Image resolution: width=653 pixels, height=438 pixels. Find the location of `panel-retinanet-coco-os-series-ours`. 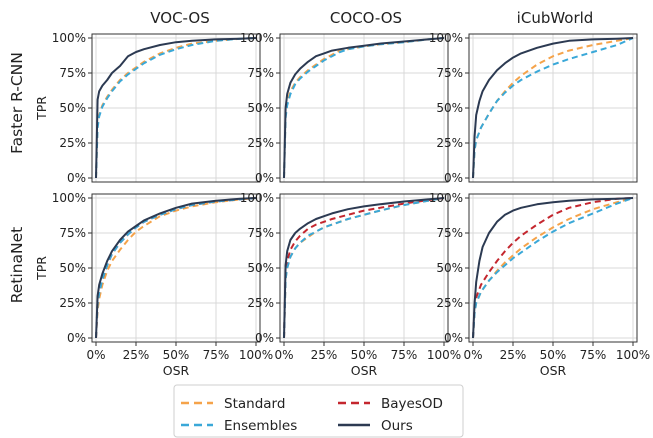

panel-retinanet-coco-os-series-ours is located at coordinates (364, 268).